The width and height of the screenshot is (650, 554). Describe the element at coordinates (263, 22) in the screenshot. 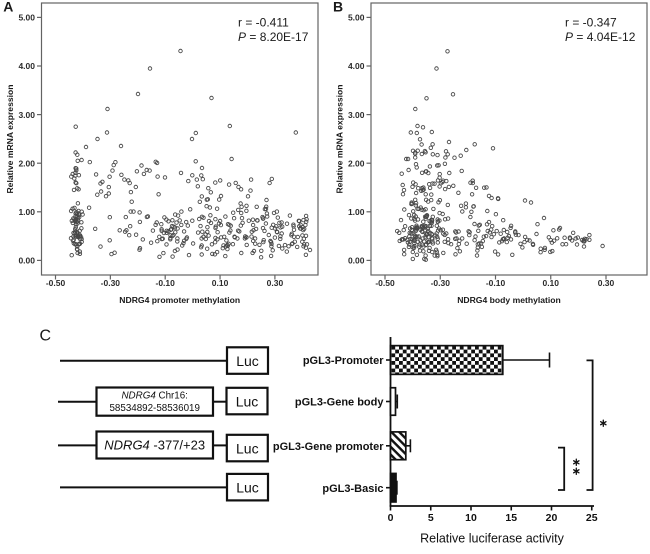

I see `svg-text: r = -0.411` at that location.